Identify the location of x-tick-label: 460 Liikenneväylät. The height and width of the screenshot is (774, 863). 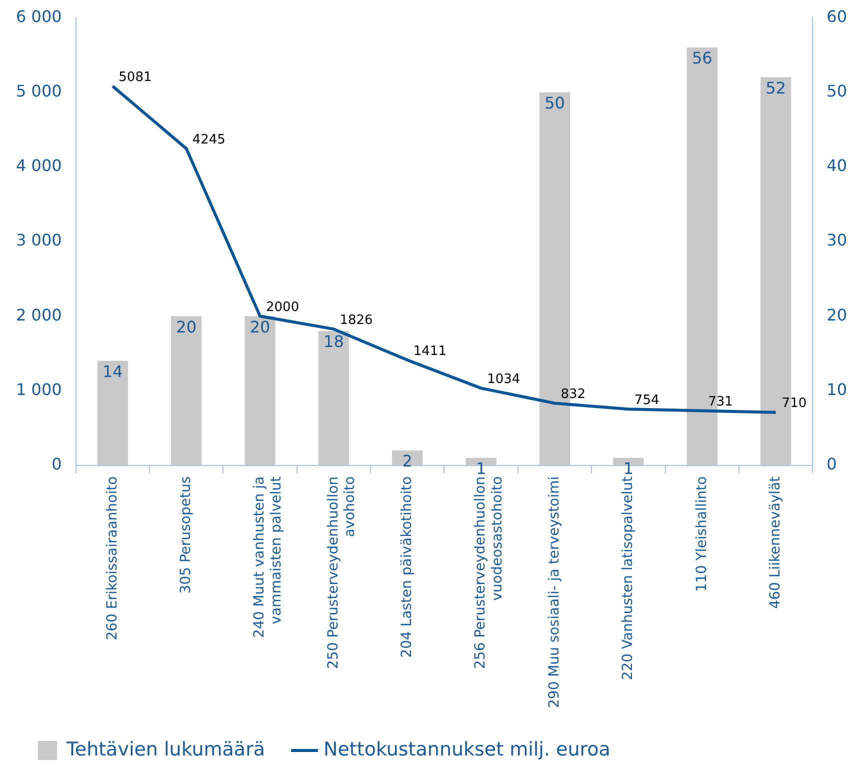
(775, 542).